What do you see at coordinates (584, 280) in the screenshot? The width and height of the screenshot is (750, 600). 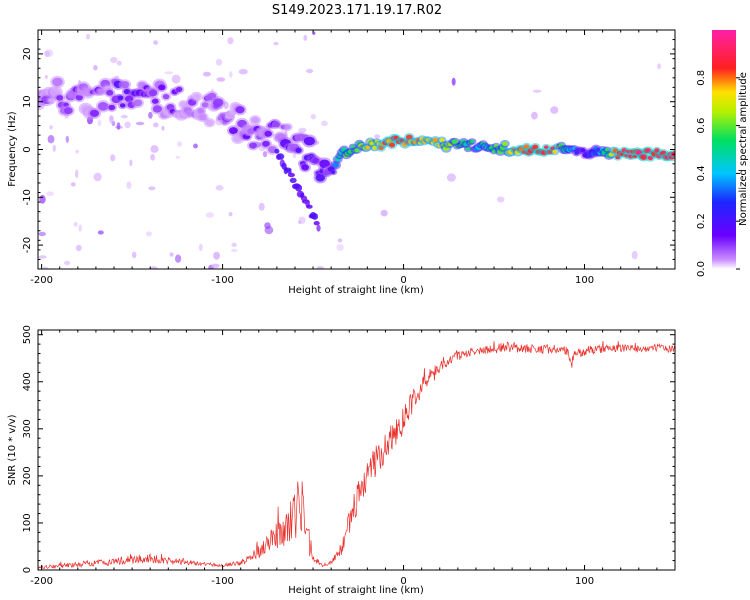 I see `x-tick-label: 100` at bounding box center [584, 280].